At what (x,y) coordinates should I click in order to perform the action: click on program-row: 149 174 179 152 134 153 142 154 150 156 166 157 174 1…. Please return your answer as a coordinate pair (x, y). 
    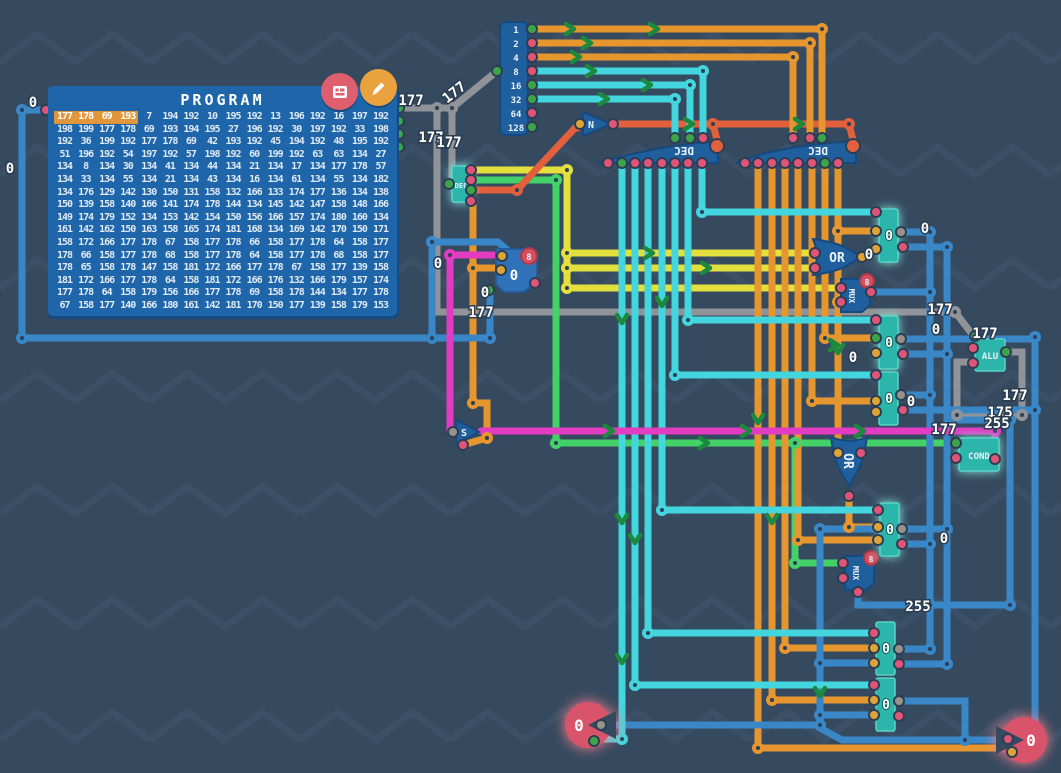
    Looking at the image, I should click on (222, 218).